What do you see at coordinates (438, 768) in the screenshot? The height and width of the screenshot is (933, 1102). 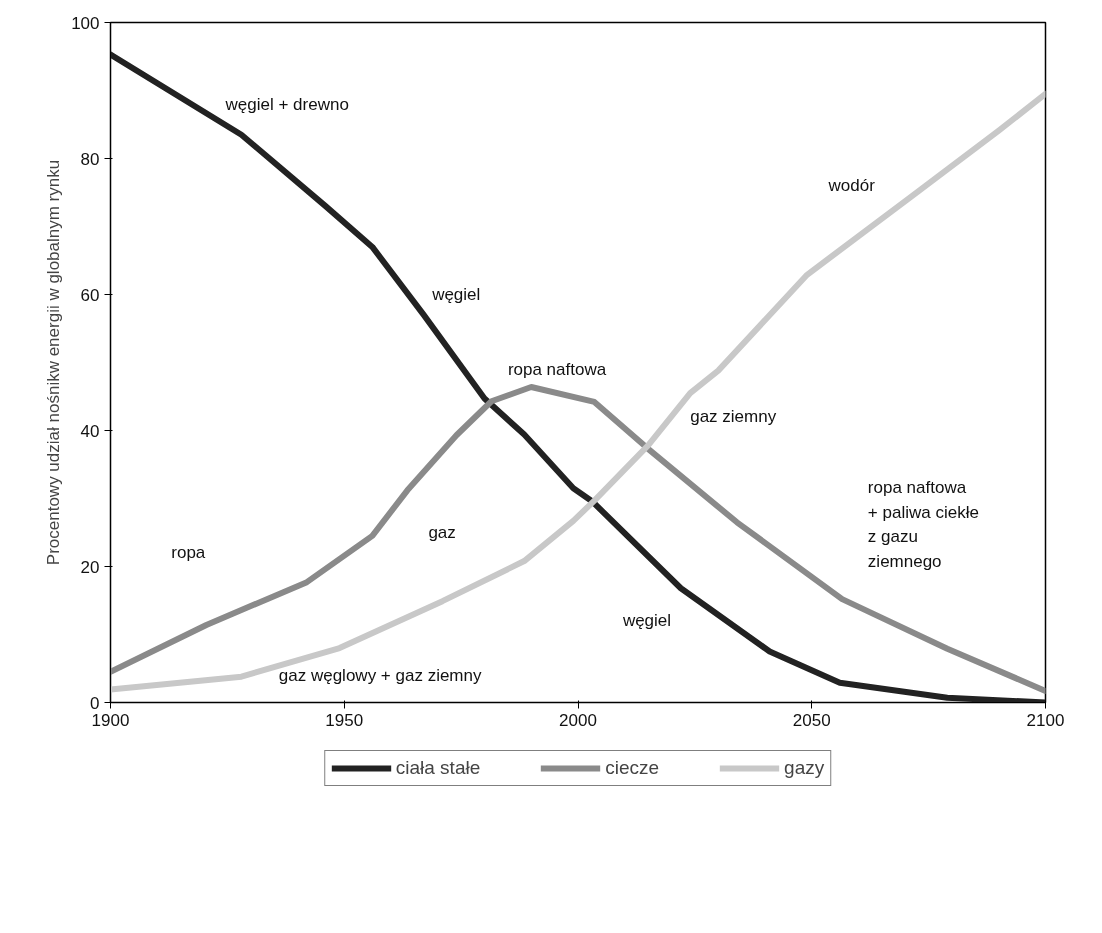 I see `legend-label: ciała stałe` at bounding box center [438, 768].